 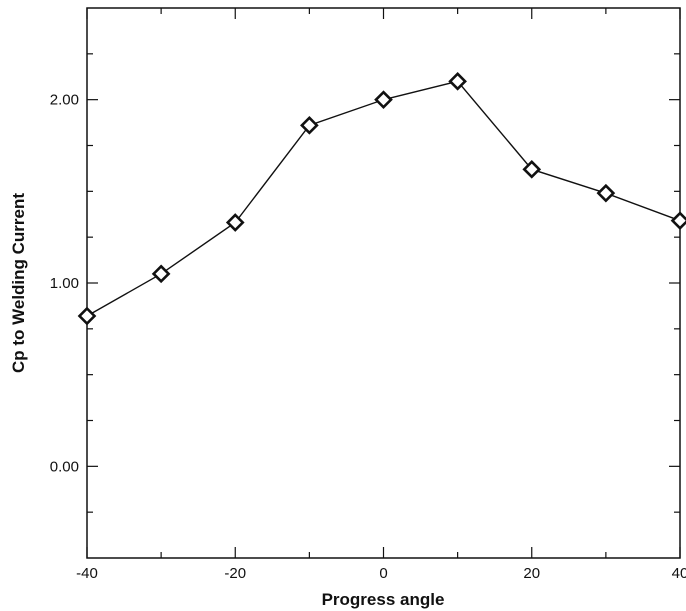 I want to click on x-tick-label: 0, so click(x=383, y=573).